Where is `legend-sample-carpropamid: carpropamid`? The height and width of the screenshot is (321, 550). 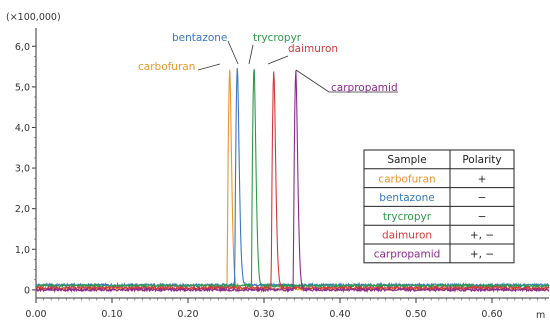 legend-sample-carpropamid: carpropamid is located at coordinates (407, 255).